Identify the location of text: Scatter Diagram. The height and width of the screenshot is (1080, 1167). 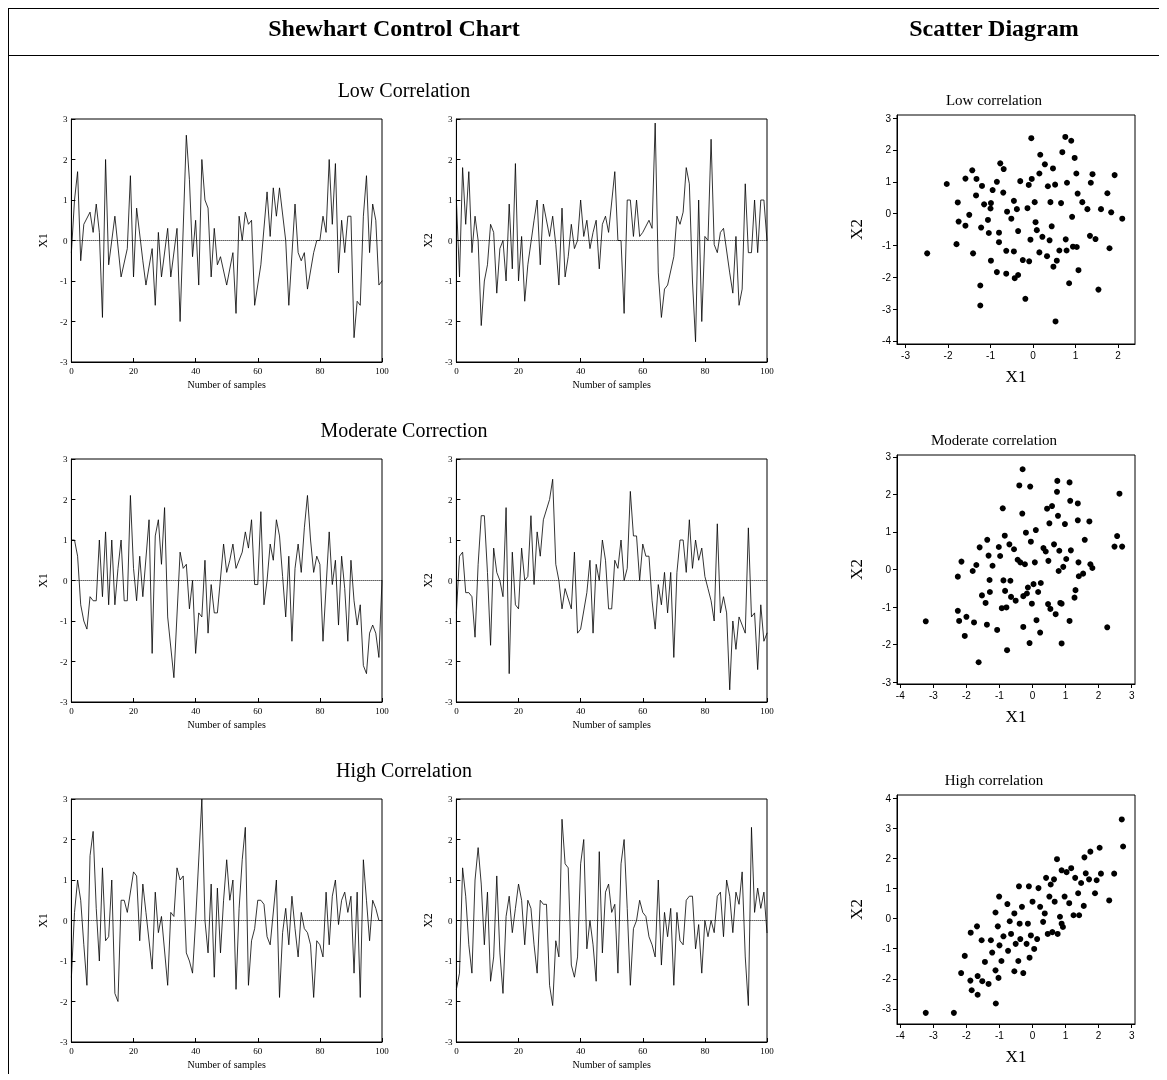
(994, 28).